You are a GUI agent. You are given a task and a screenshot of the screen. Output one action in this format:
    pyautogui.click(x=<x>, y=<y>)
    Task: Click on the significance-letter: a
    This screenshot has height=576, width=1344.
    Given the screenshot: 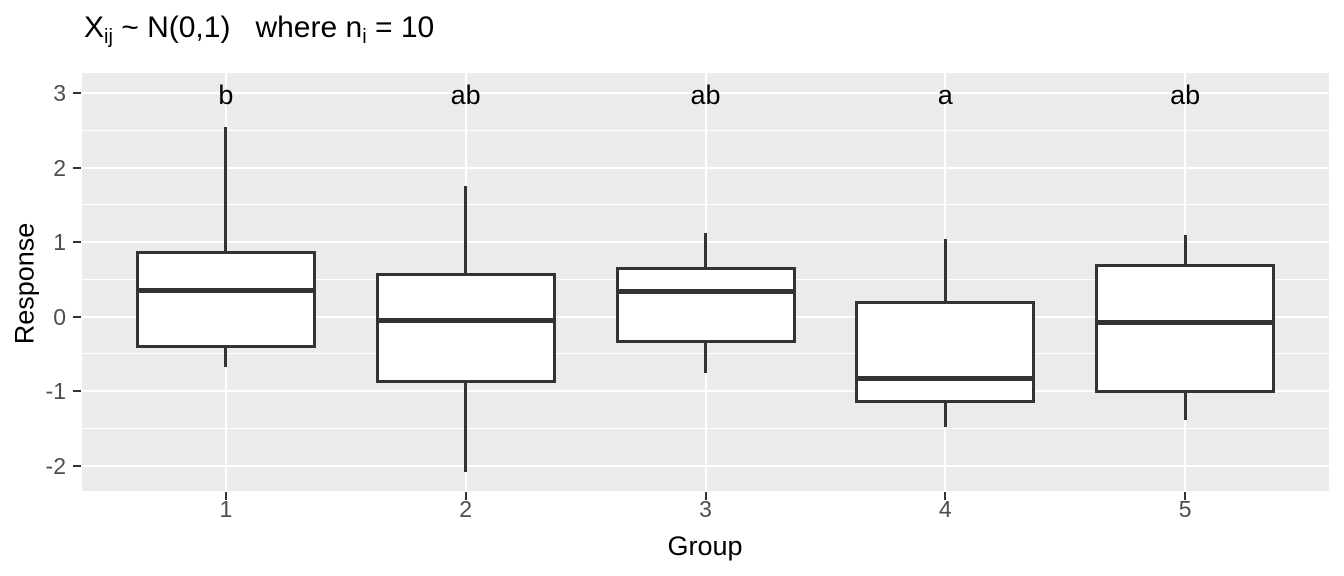 What is the action you would take?
    pyautogui.click(x=945, y=95)
    